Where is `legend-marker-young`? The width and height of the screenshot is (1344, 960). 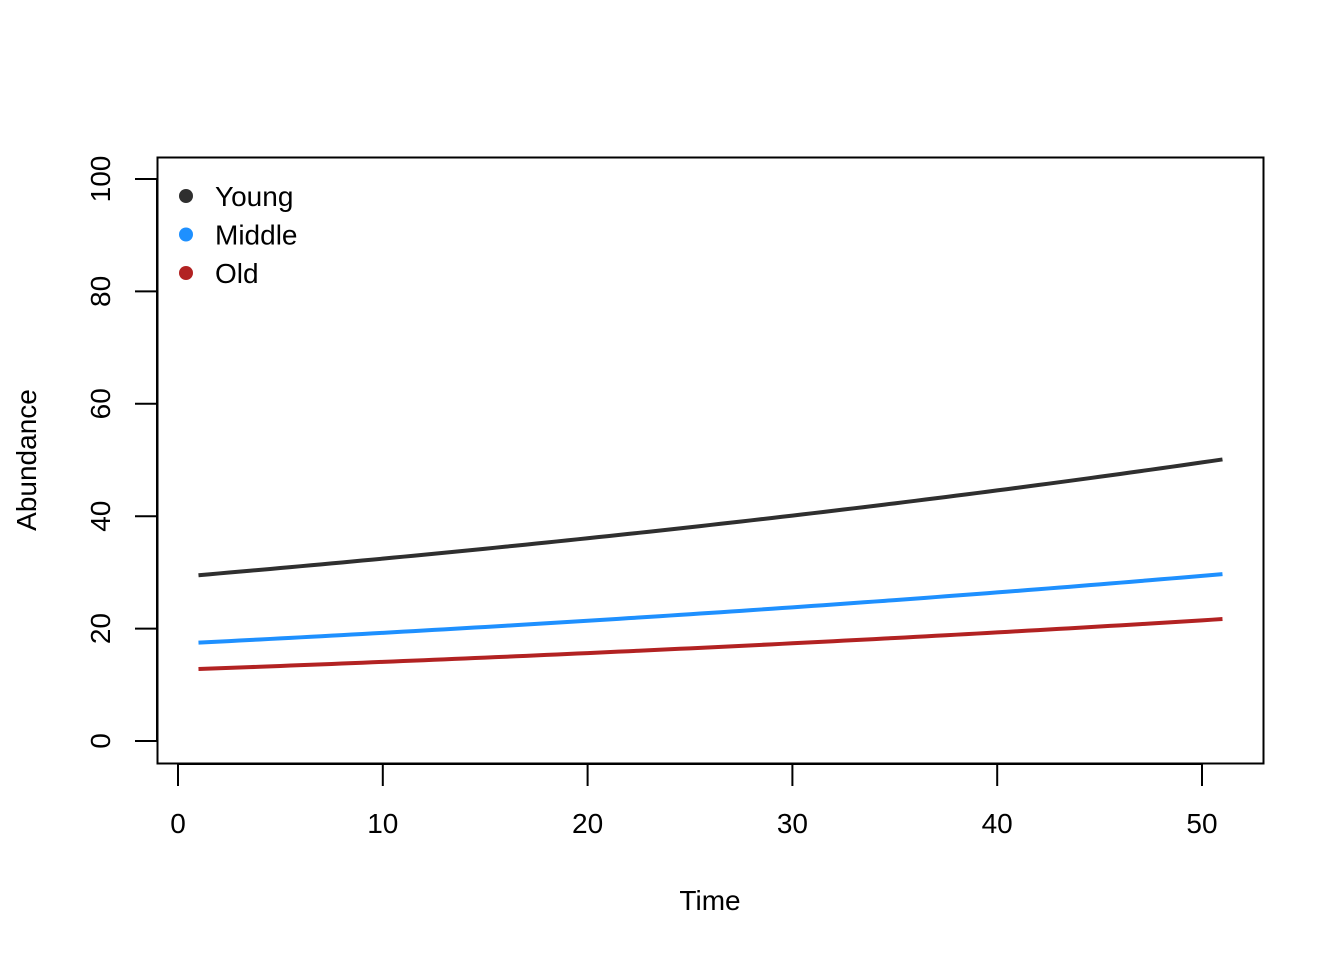
legend-marker-young is located at coordinates (186, 196).